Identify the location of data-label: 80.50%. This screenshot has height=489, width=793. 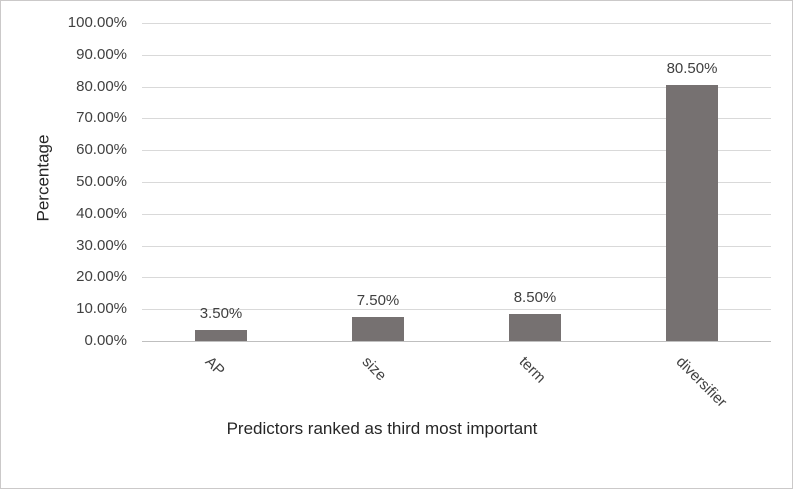
(692, 68).